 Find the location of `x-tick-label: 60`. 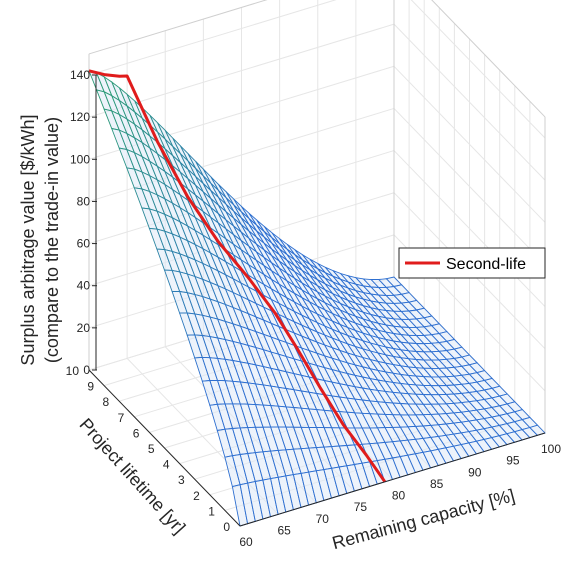

x-tick-label: 60 is located at coordinates (246, 542).